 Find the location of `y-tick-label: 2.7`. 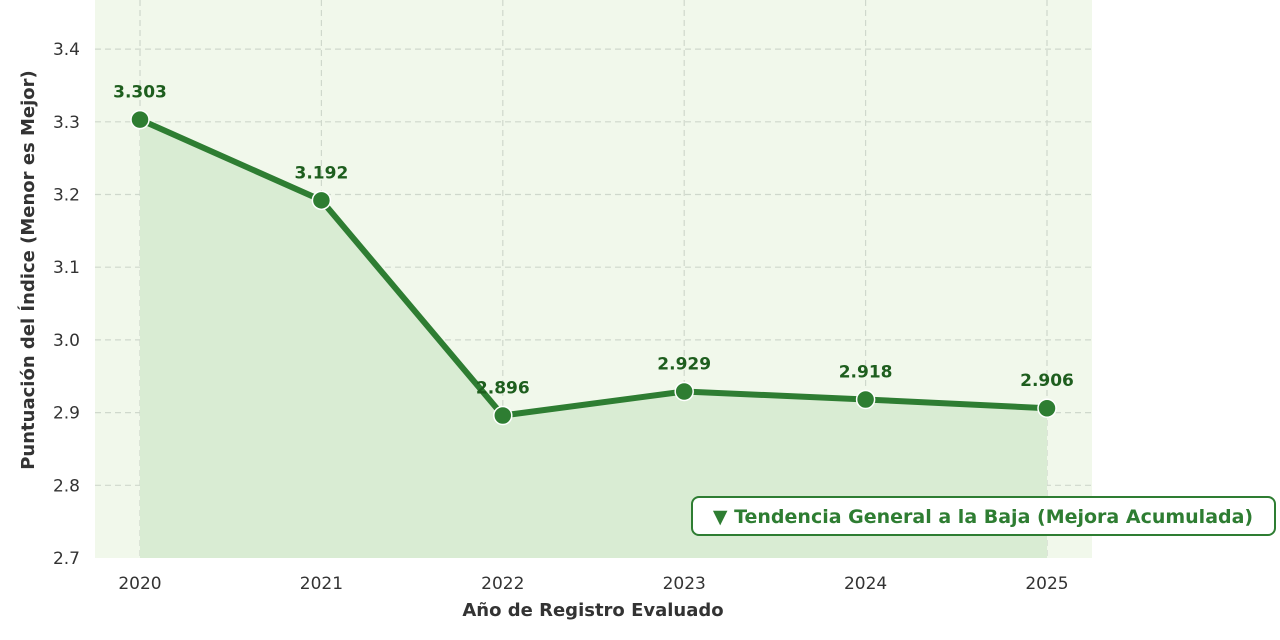

y-tick-label: 2.7 is located at coordinates (66, 559).